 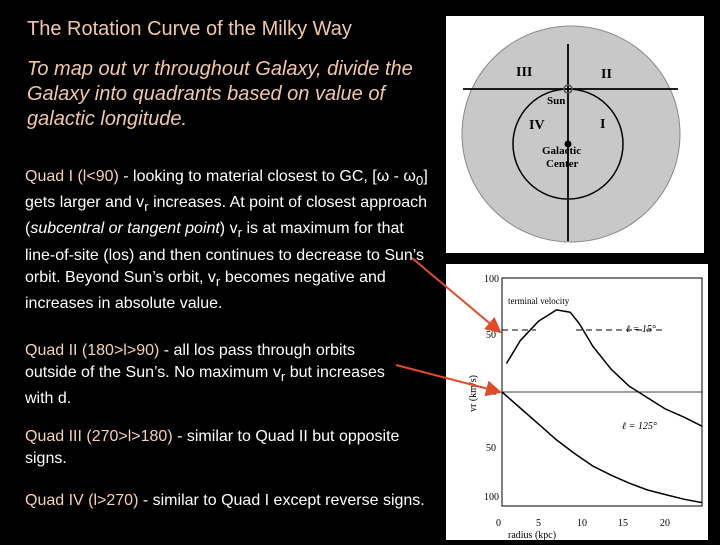 What do you see at coordinates (582, 523) in the screenshot?
I see `x-tick-2: 10` at bounding box center [582, 523].